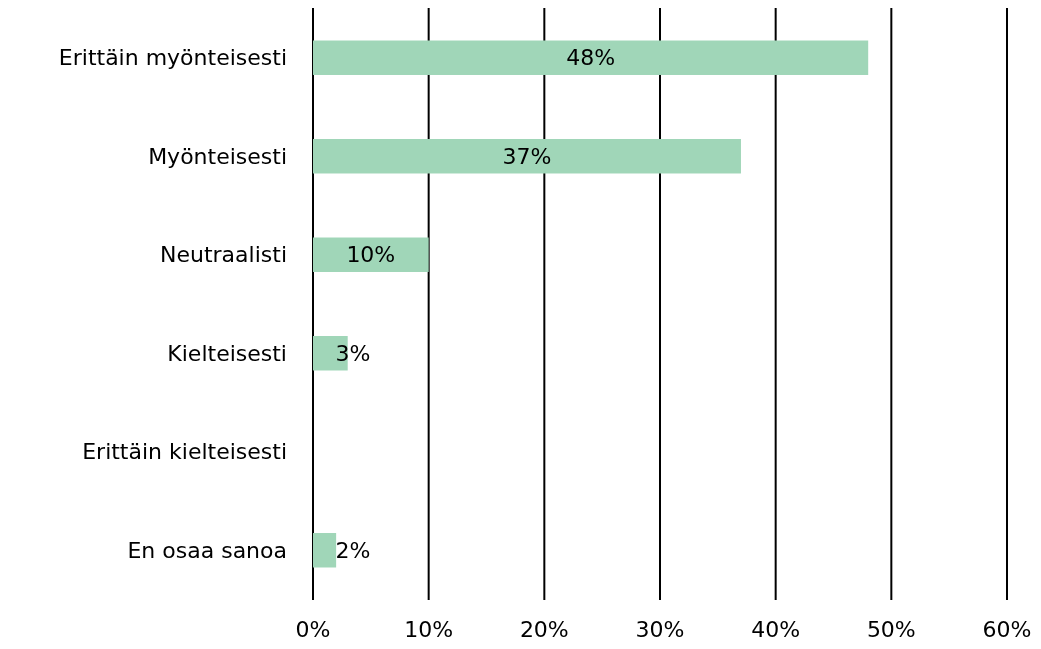  I want to click on x-tick-label: 50%, so click(891, 629).